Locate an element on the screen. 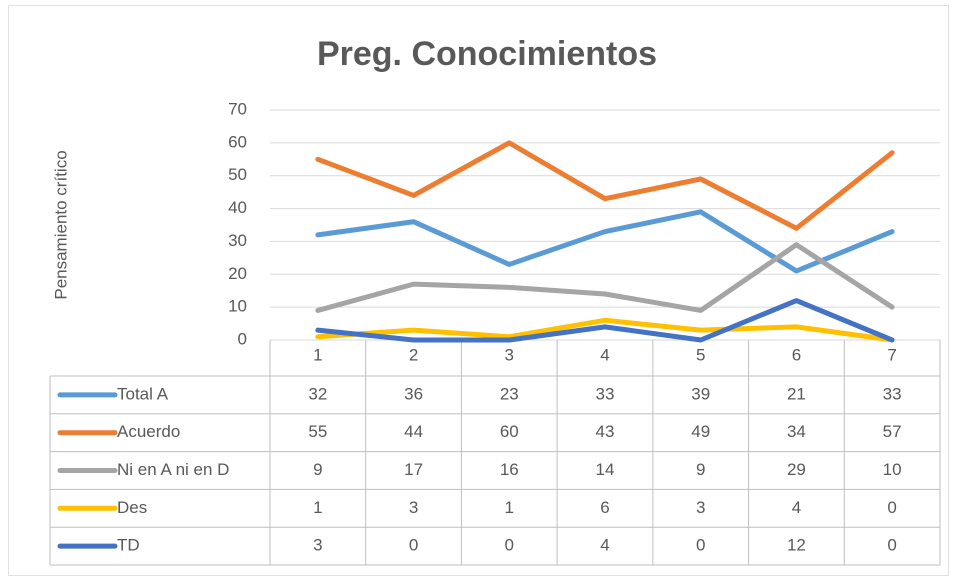 This screenshot has height=577, width=956. table-value: 44 is located at coordinates (413, 431).